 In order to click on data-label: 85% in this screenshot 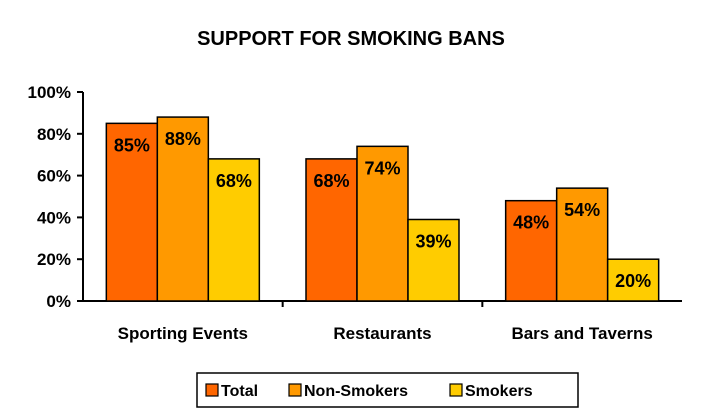, I will do `click(132, 145)`.